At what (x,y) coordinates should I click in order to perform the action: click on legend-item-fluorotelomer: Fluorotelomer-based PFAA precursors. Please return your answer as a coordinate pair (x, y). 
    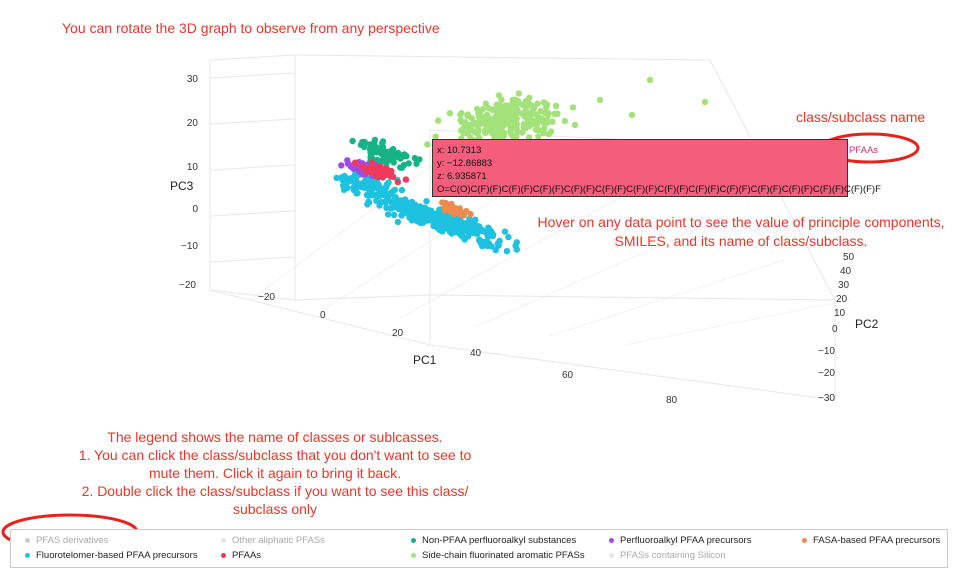
    Looking at the image, I should click on (111, 555).